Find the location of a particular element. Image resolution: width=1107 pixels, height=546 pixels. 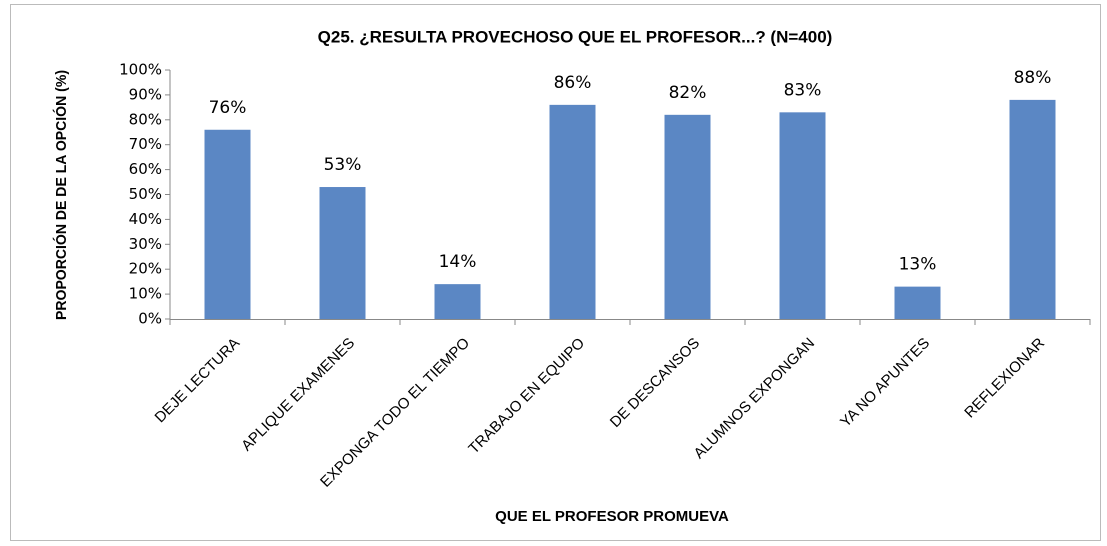

y-tick-label: 0% is located at coordinates (150, 319).